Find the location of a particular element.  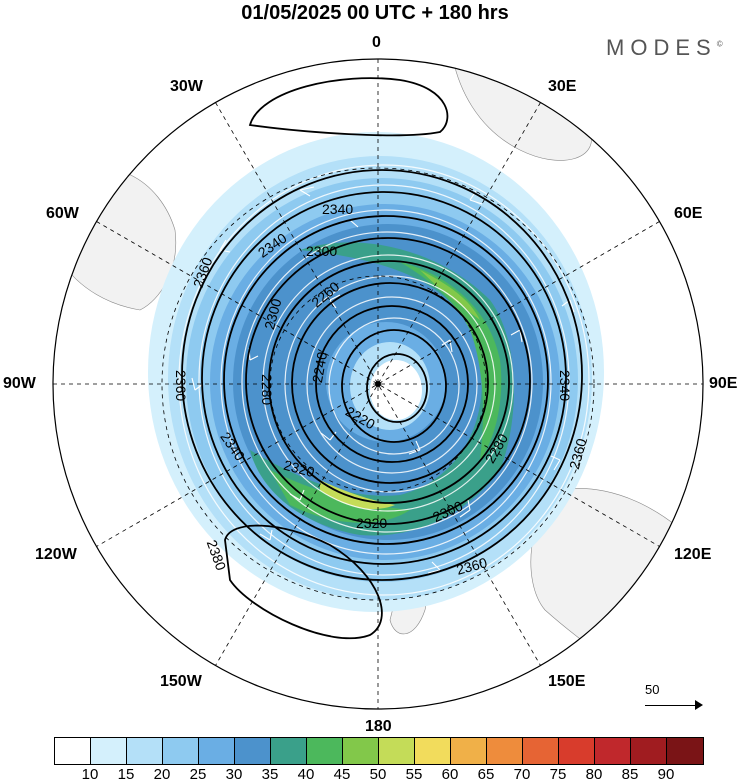

colorbar-tick-label: 85 is located at coordinates (630, 774).